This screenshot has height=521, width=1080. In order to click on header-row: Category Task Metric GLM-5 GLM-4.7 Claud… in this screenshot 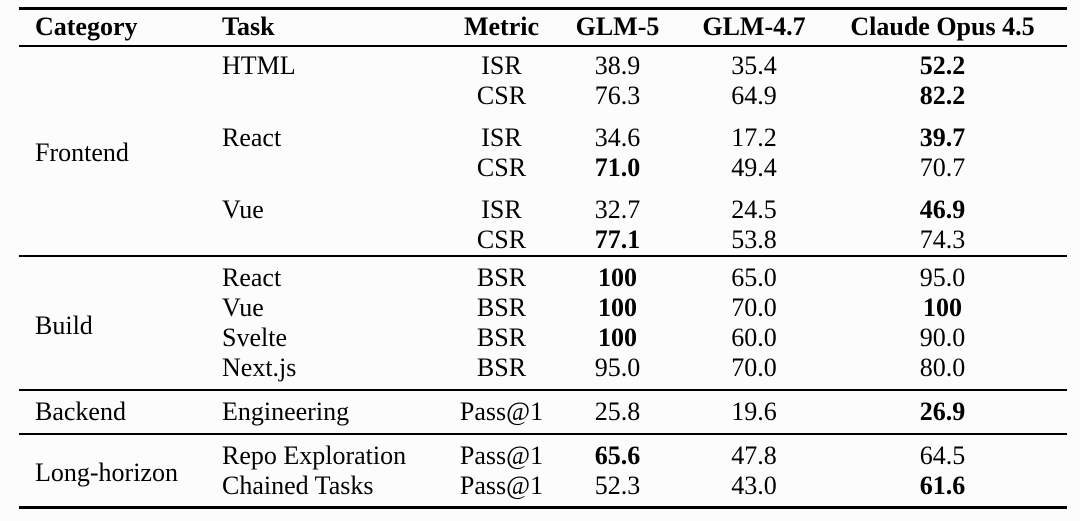, I will do `click(543, 27)`.